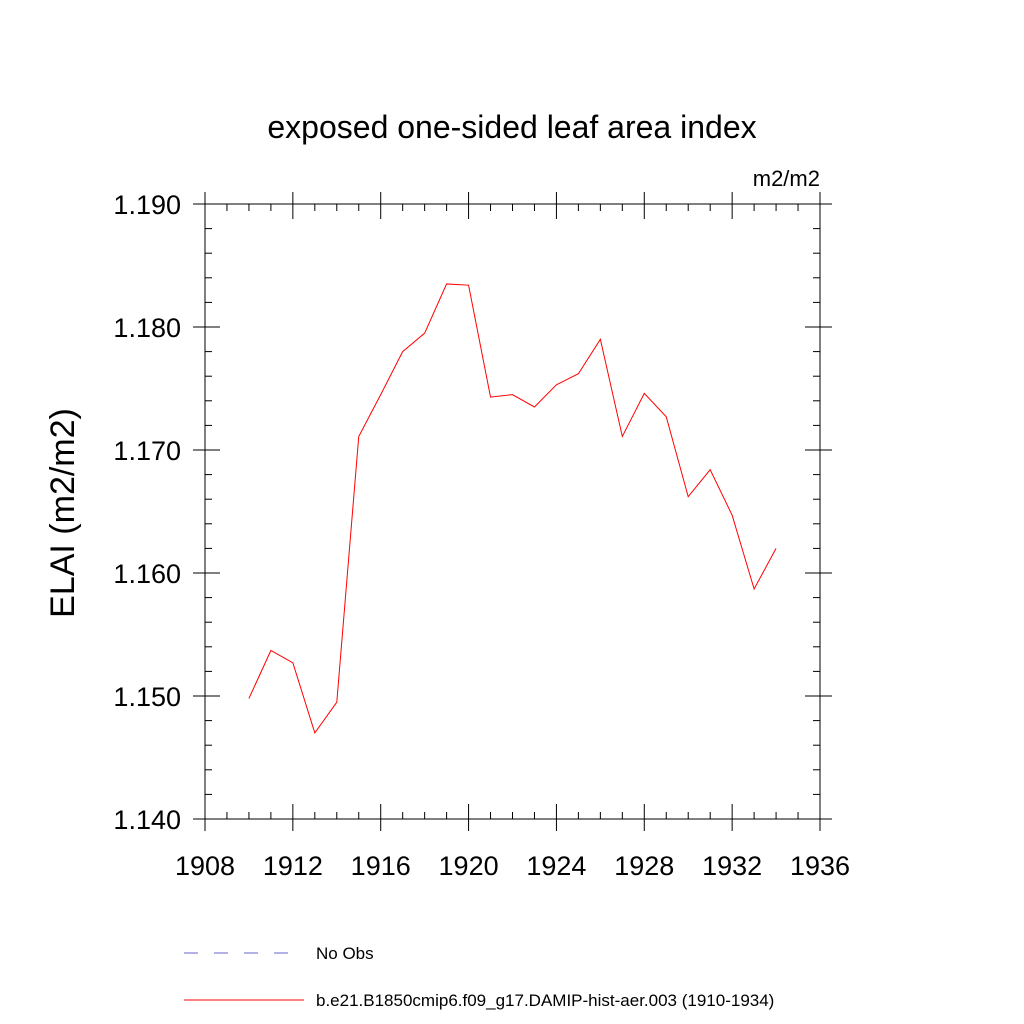 The height and width of the screenshot is (1024, 1024). What do you see at coordinates (63, 513) in the screenshot?
I see `y-axis-label: ELAI (m2/m2)` at bounding box center [63, 513].